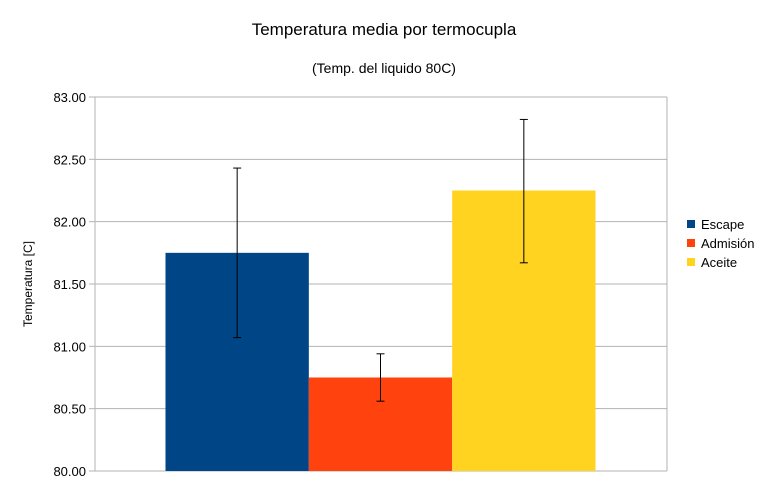 The height and width of the screenshot is (489, 767). Describe the element at coordinates (69, 222) in the screenshot. I see `y-tick-label: 82.00` at that location.